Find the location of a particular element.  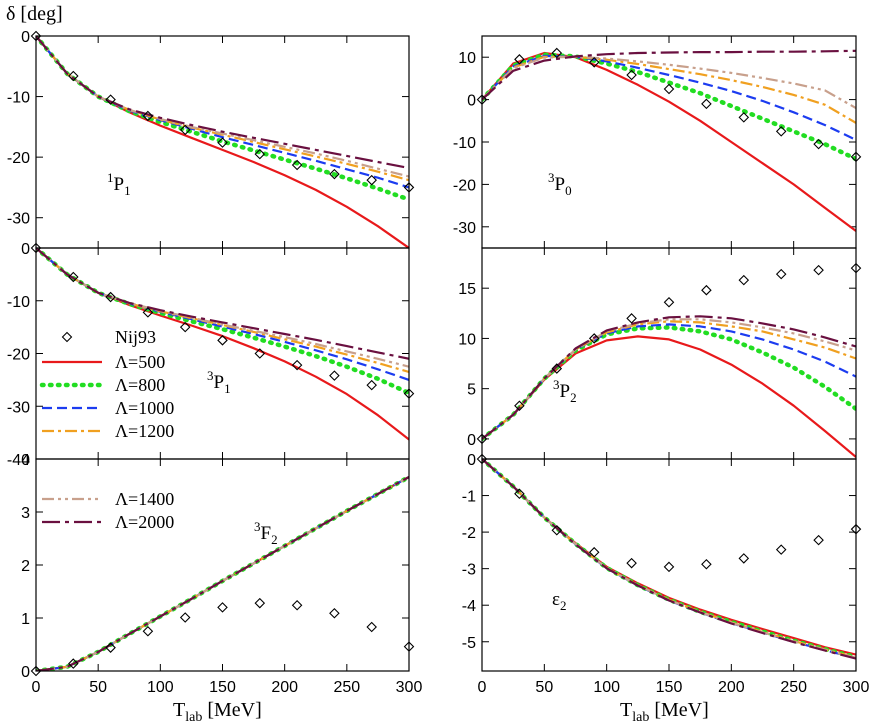

panel-3P0: 10 0 -10 -20 -30 3P0 is located at coordinates (657, 142).